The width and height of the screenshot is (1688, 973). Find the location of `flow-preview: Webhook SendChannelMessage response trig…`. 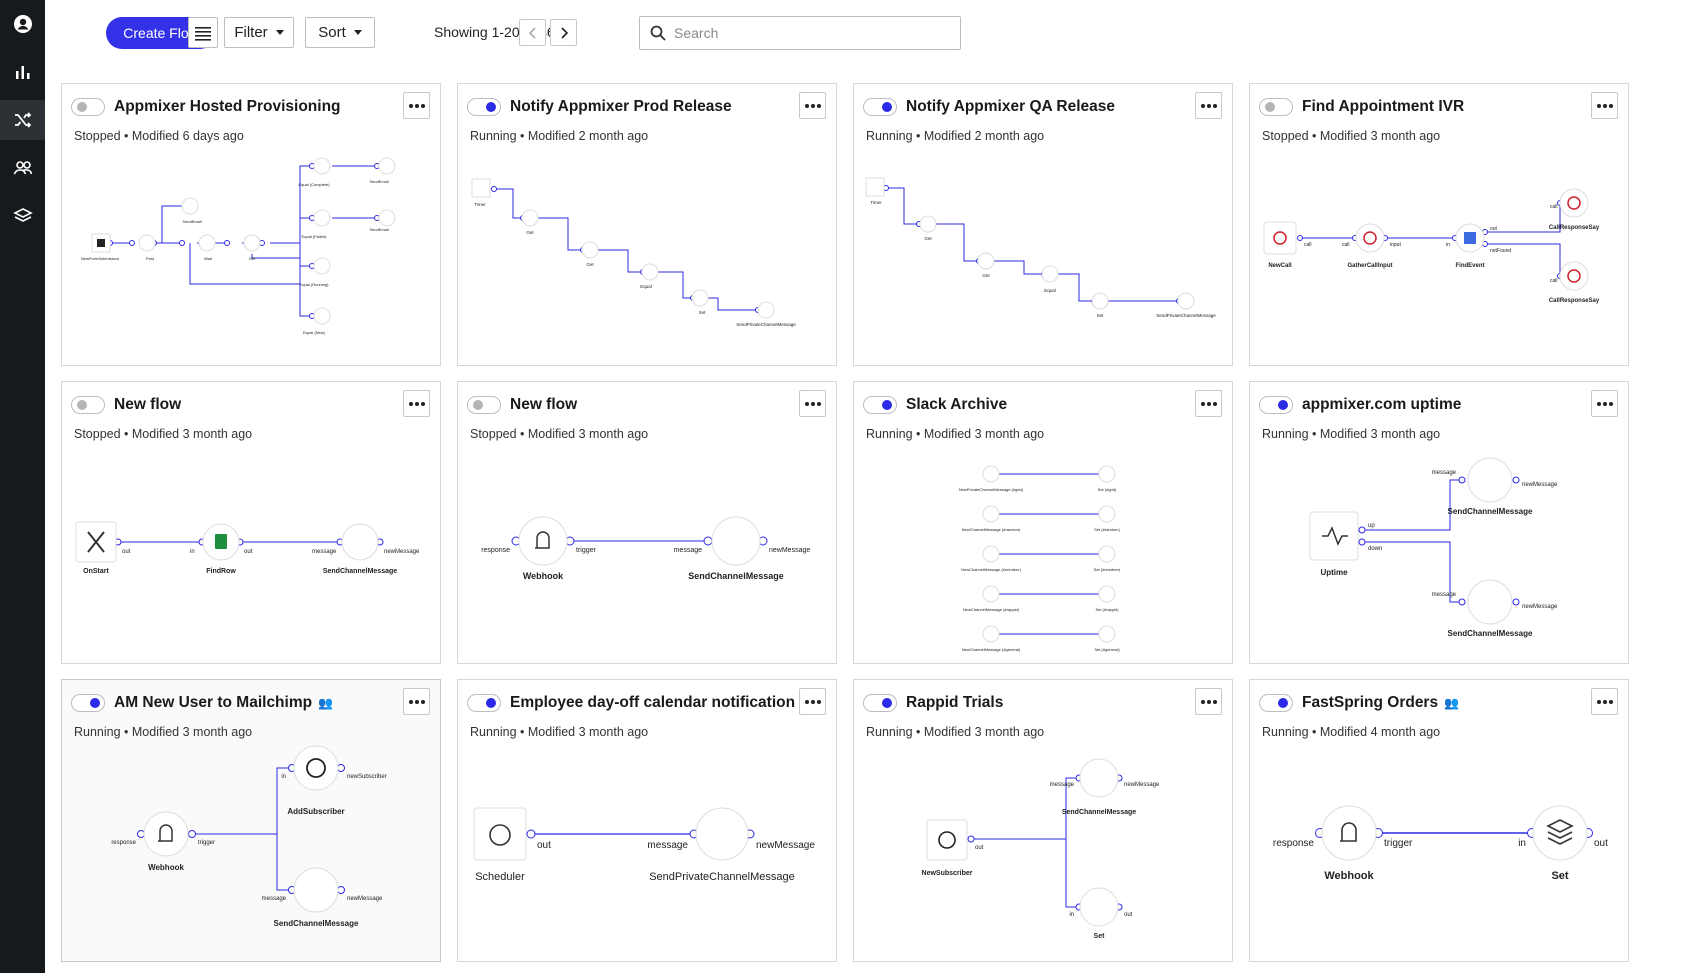

flow-preview: Webhook SendChannelMessage response trig… is located at coordinates (648, 554).